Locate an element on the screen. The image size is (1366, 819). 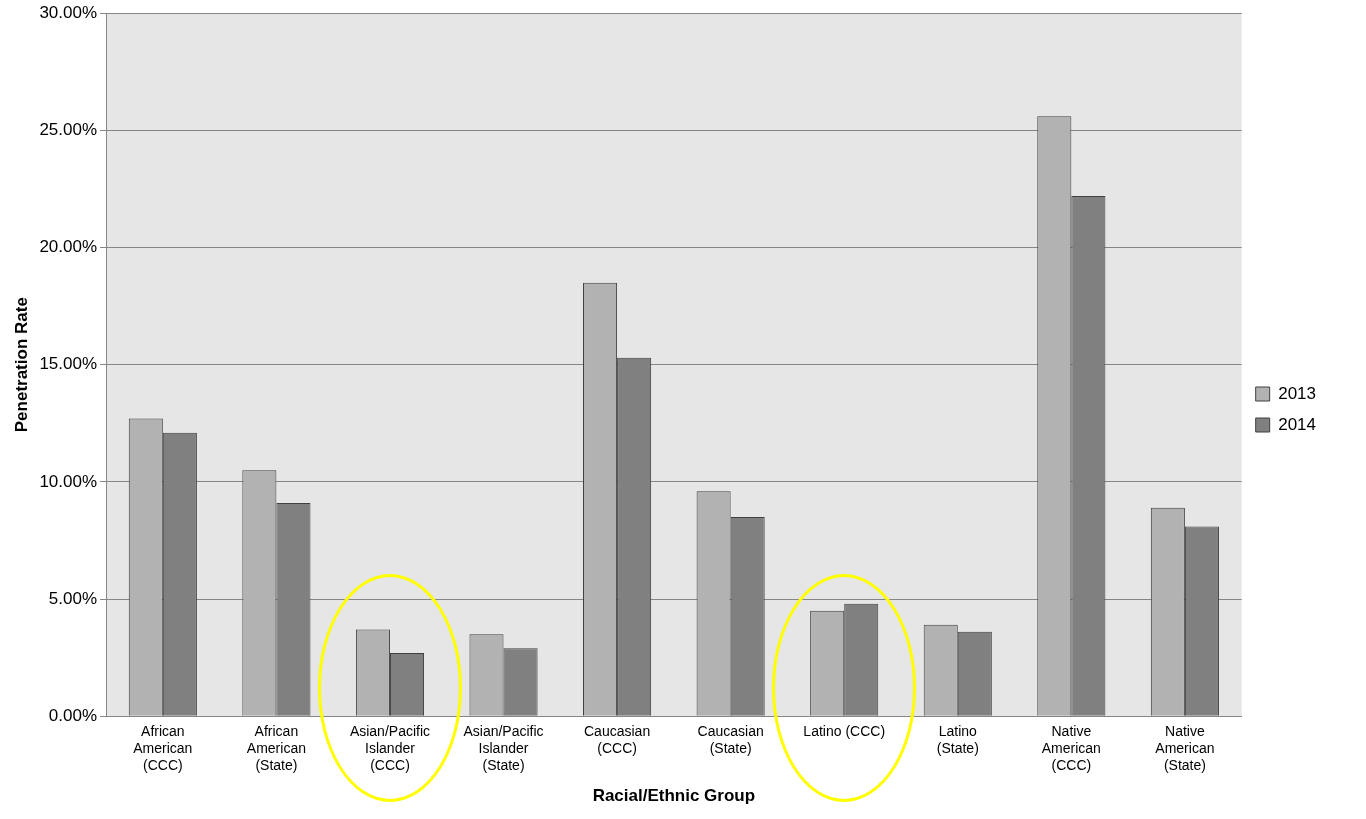
x-tick-label: African American (State) is located at coordinates (276, 748).